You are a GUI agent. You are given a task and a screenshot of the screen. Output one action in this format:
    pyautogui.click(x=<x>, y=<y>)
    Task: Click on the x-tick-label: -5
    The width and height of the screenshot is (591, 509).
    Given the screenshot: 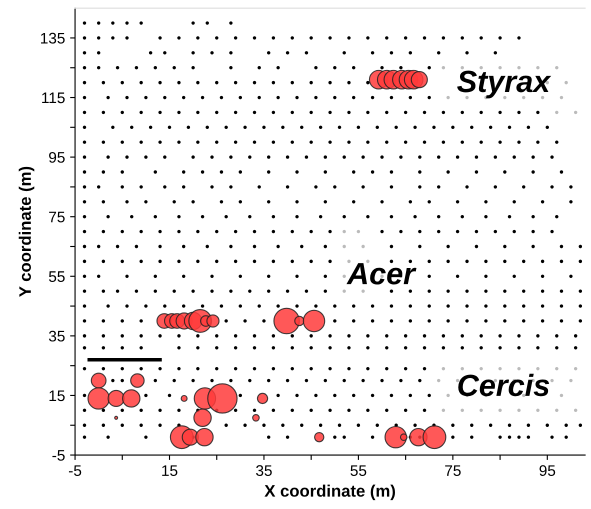 What is the action you would take?
    pyautogui.click(x=75, y=470)
    